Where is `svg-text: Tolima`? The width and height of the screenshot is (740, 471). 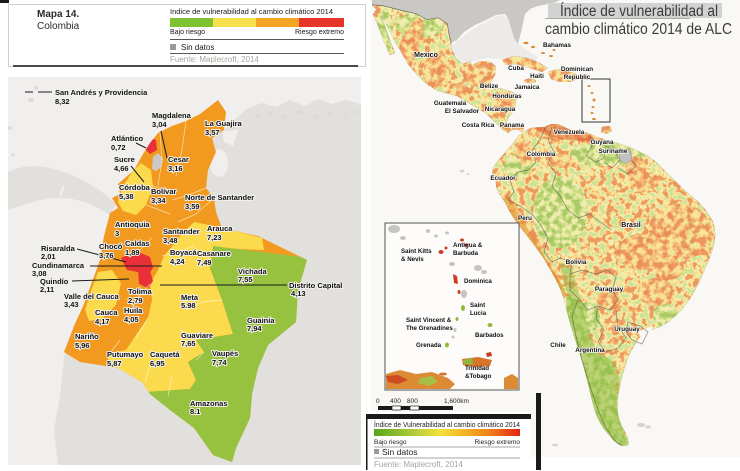
svg-text: Tolima is located at coordinates (140, 291).